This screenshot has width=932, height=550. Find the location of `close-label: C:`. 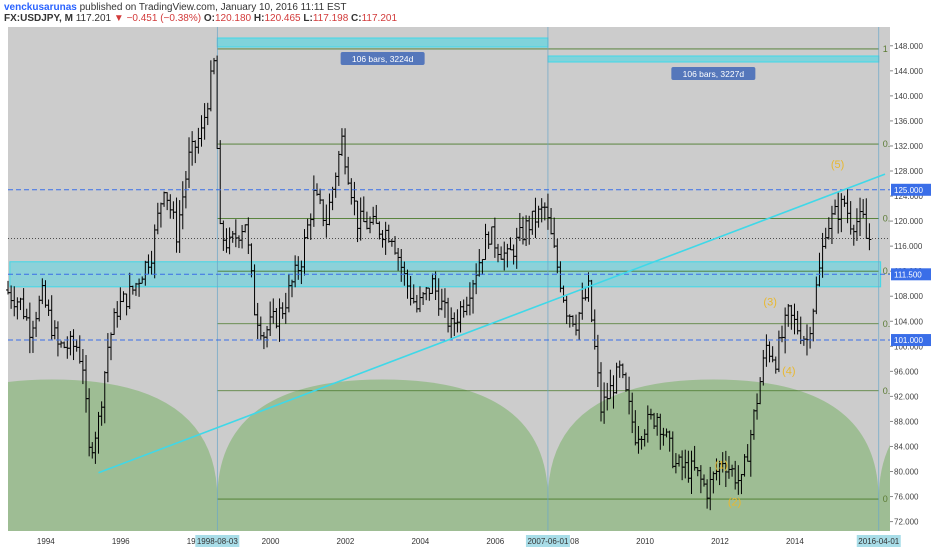

close-label: C: is located at coordinates (356, 18).